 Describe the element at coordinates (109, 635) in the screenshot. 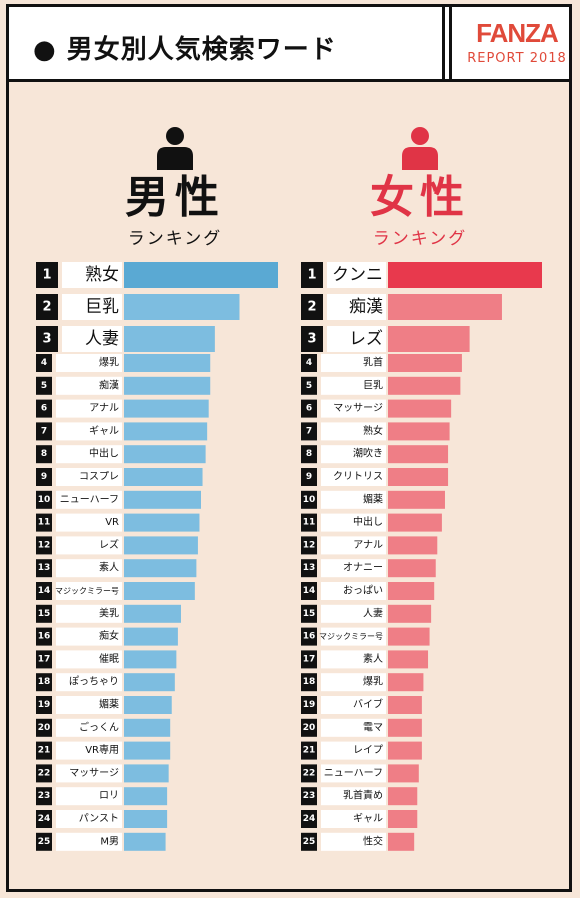

I see `male-category-label: 痴女` at that location.